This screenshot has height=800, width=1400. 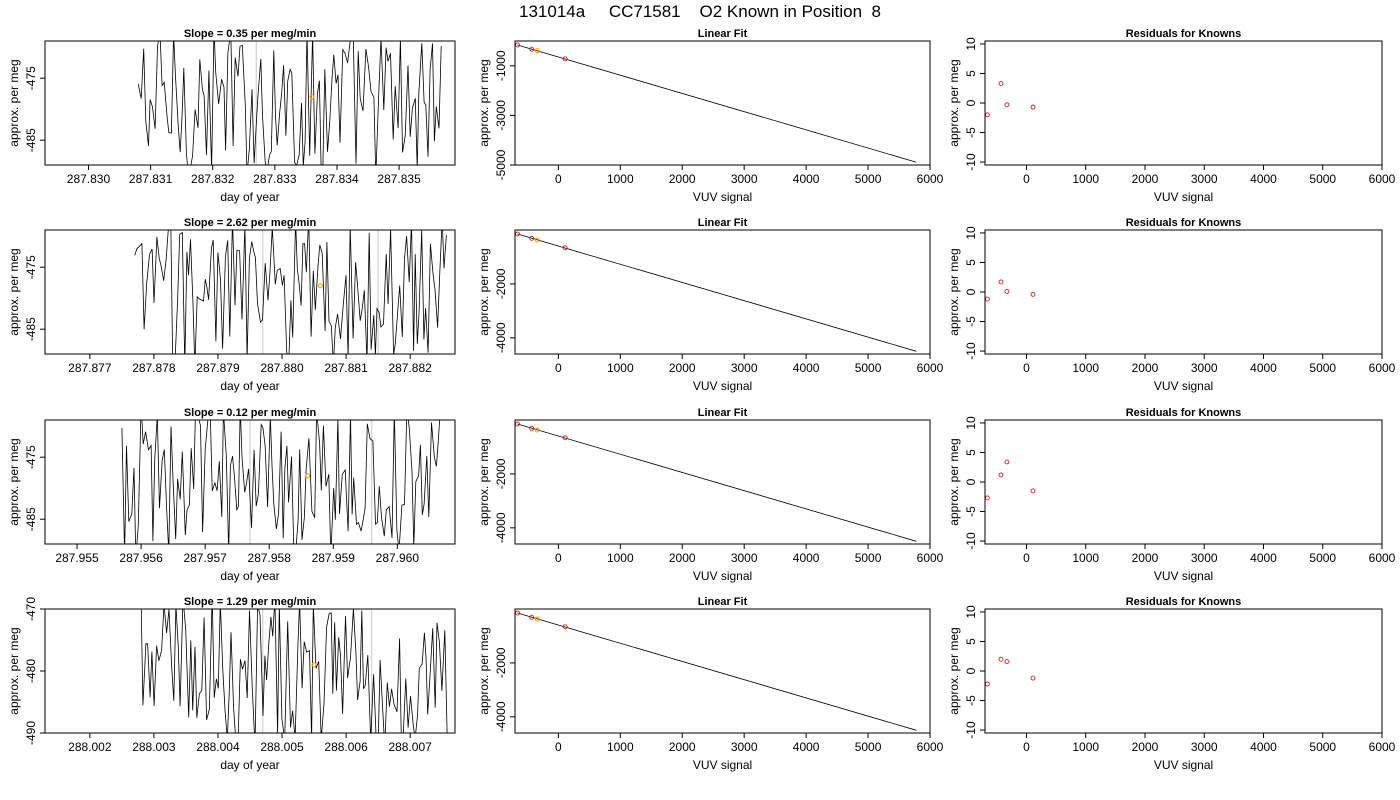 I want to click on y-tick-label: -1000, so click(x=501, y=65).